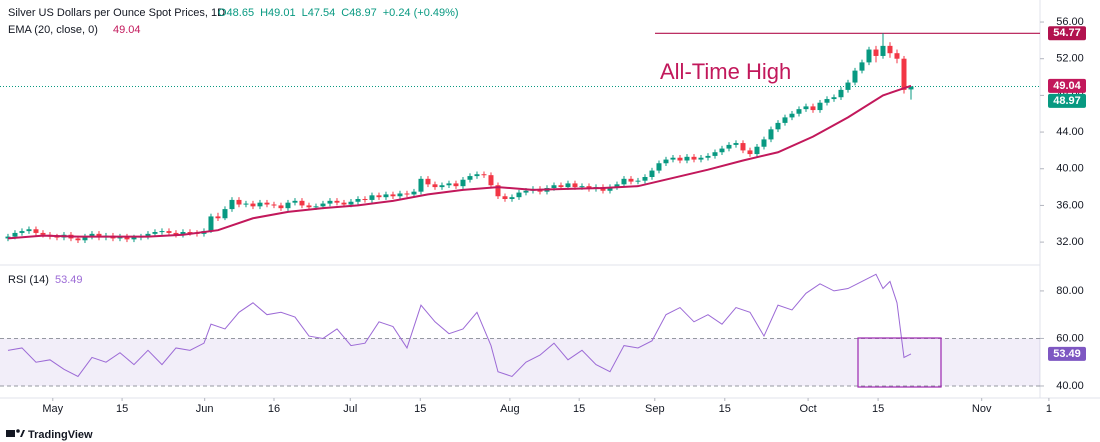 This screenshot has width=1100, height=442. Describe the element at coordinates (236, 13) in the screenshot. I see `header-value: O48.65` at that location.